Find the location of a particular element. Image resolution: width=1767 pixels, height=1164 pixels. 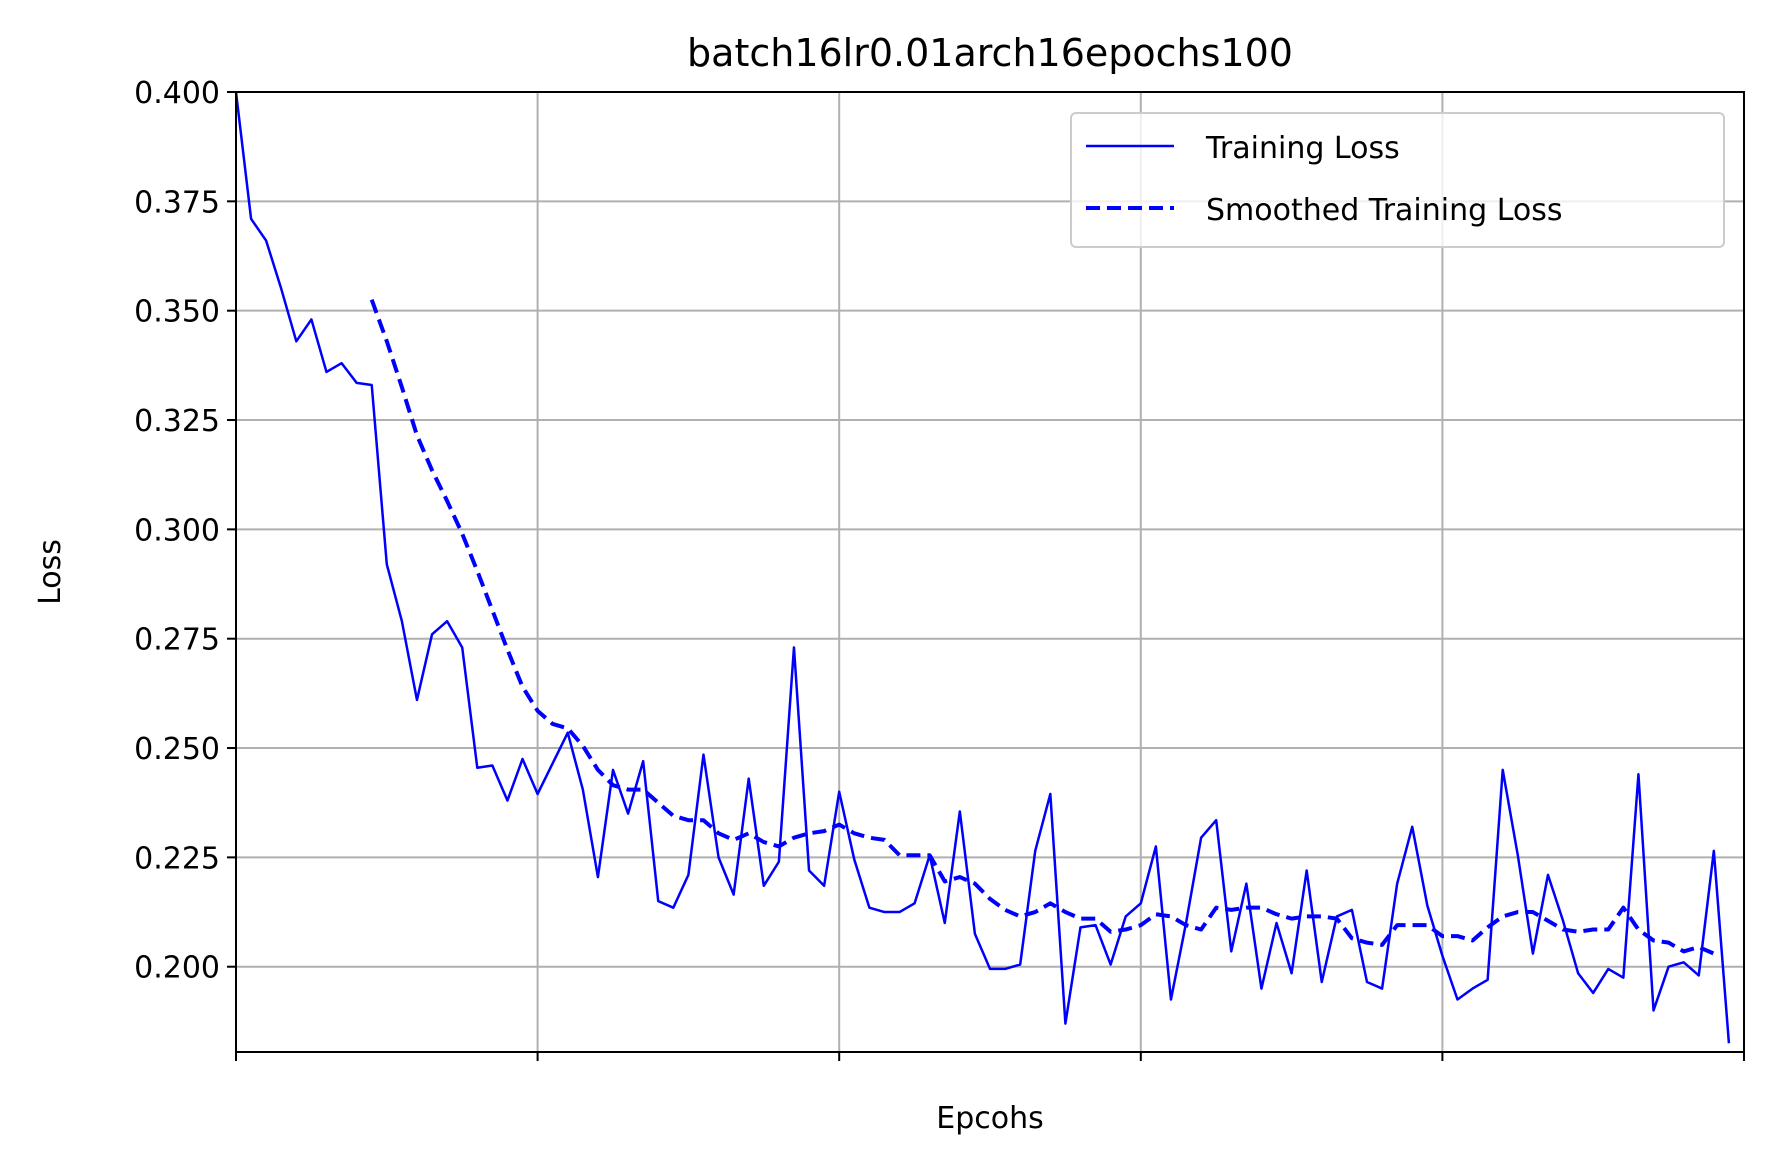

y-tick-label: 0.300 is located at coordinates (177, 530).